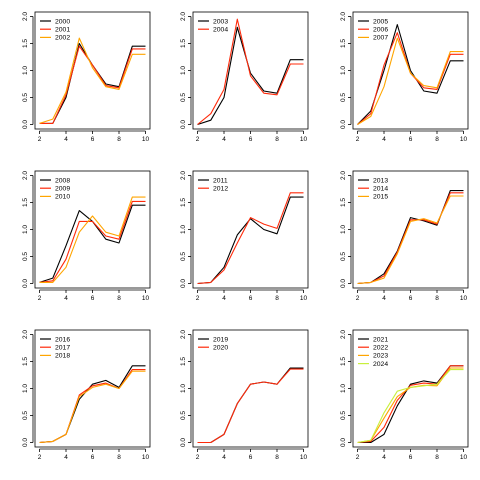  I want to click on legend-label: 2012, so click(220, 189).